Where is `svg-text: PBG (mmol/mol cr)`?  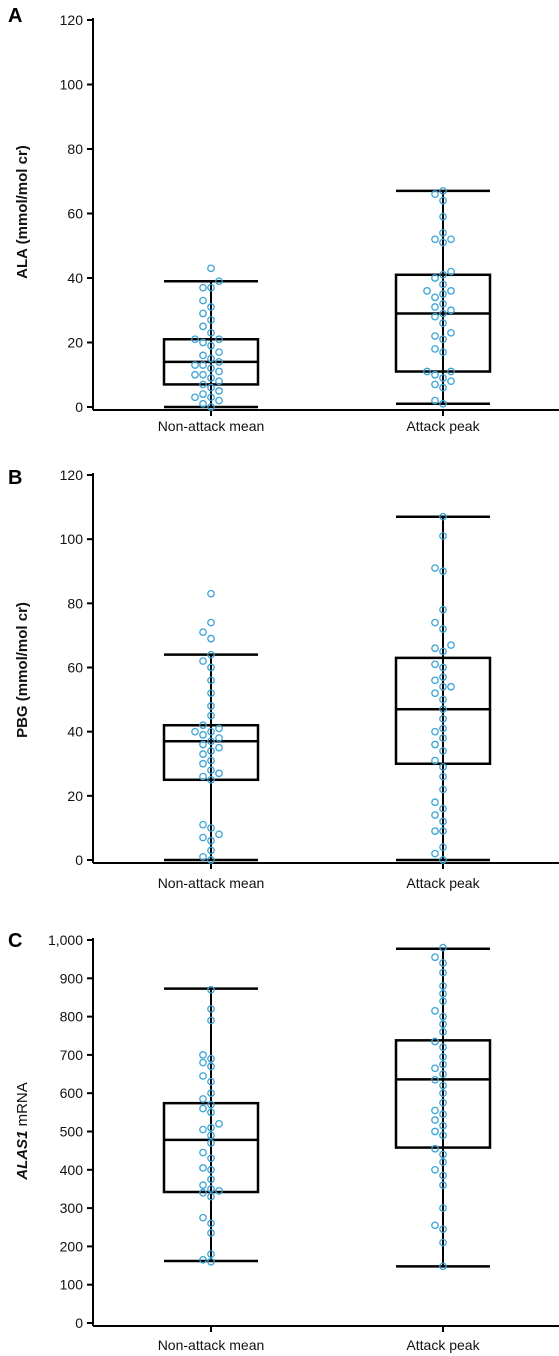
svg-text: PBG (mmol/mol cr) is located at coordinates (22, 670).